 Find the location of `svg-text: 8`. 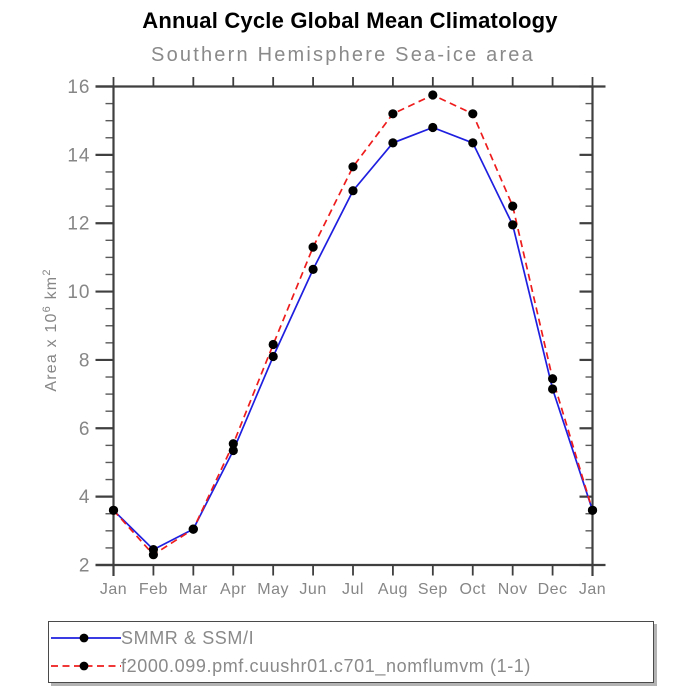

svg-text: 8 is located at coordinates (85, 360).